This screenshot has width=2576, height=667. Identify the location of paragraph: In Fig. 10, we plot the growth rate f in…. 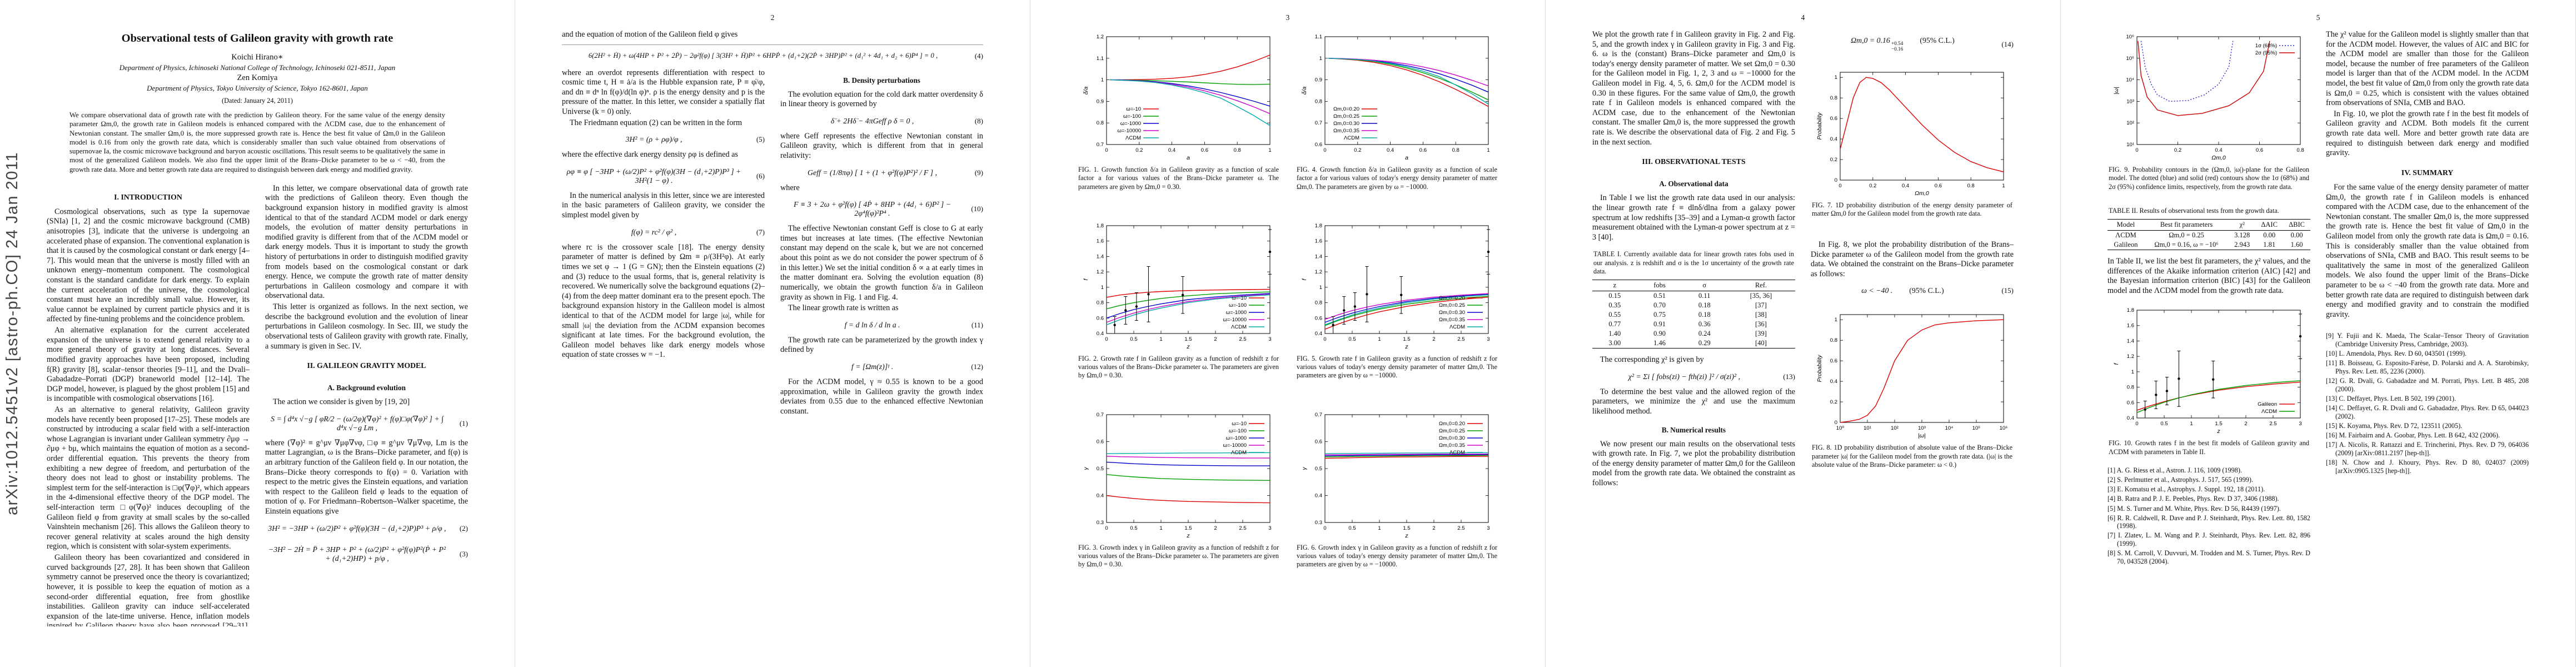
(2427, 133).